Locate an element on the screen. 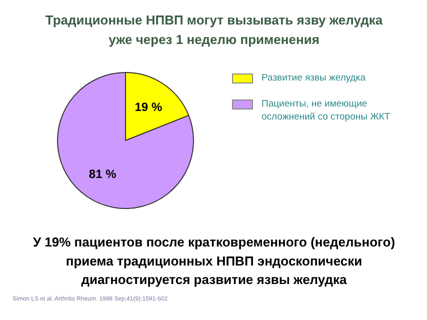  legend-label: Развитие язвы желудка is located at coordinates (314, 78).